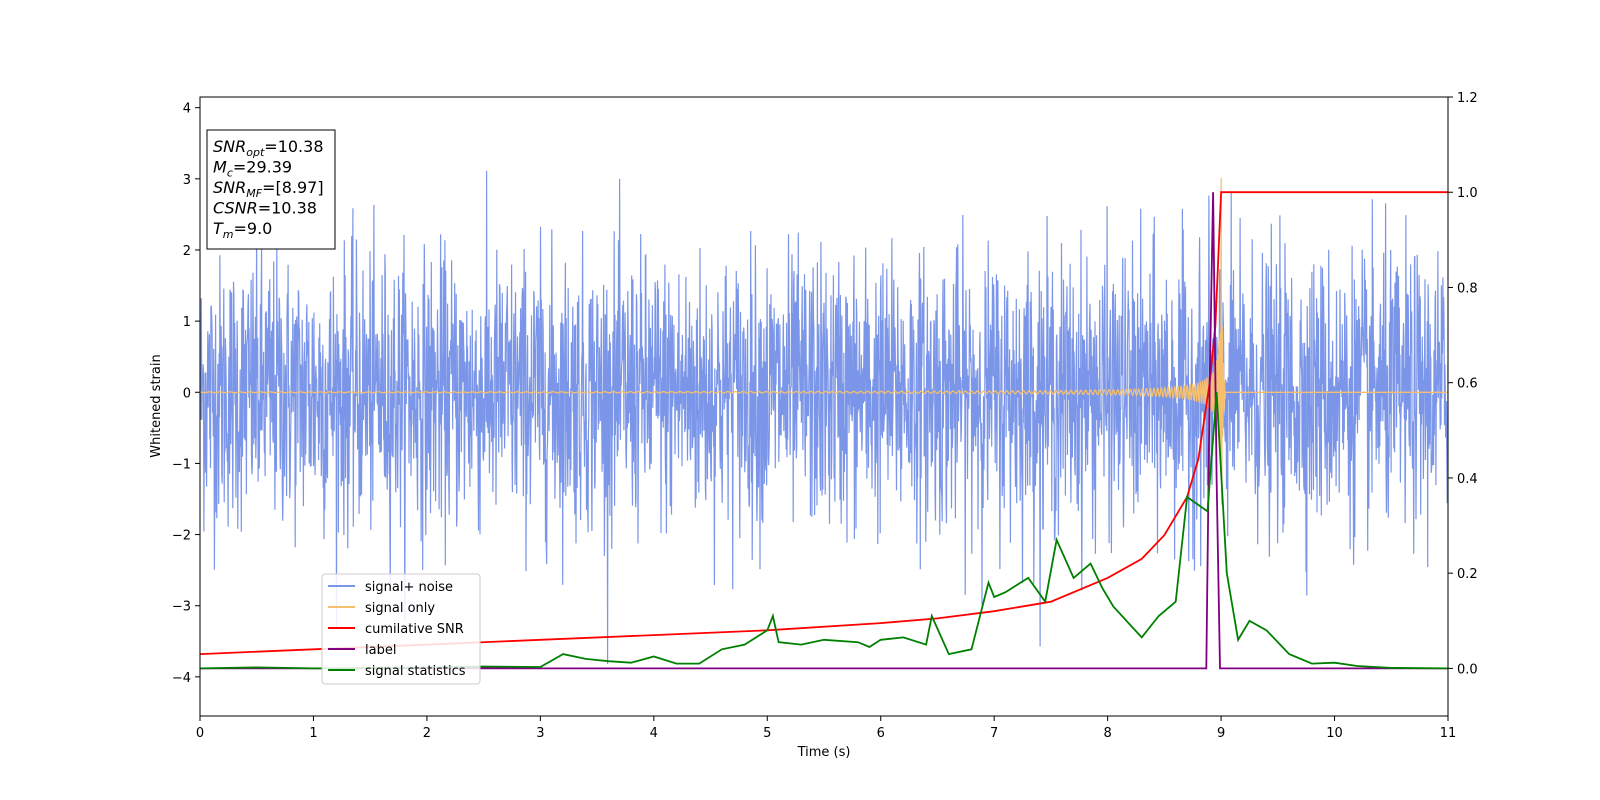 The image size is (1600, 800). Describe the element at coordinates (427, 733) in the screenshot. I see `x-tick-label: 2` at that location.